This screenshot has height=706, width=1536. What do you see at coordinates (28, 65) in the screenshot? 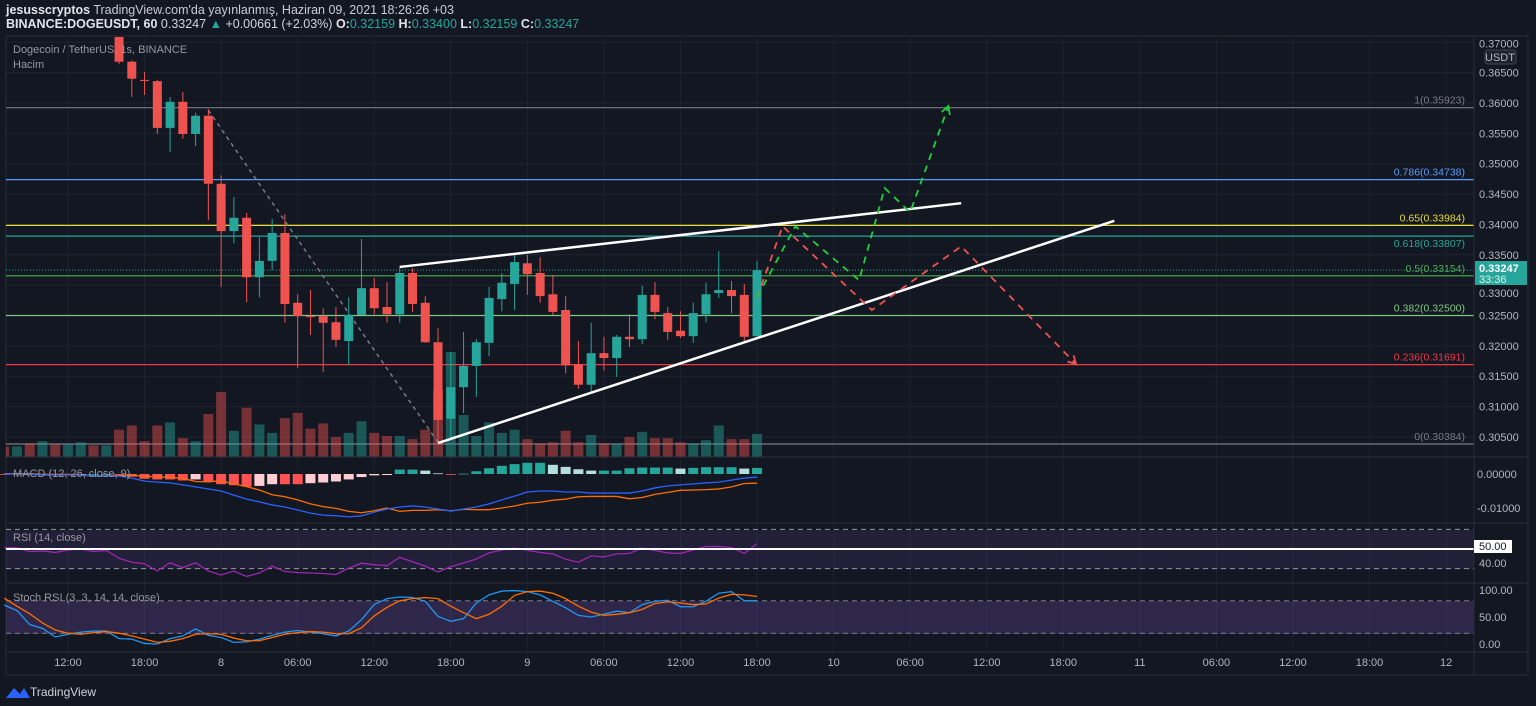
I see `volume-legend: Hacim` at bounding box center [28, 65].